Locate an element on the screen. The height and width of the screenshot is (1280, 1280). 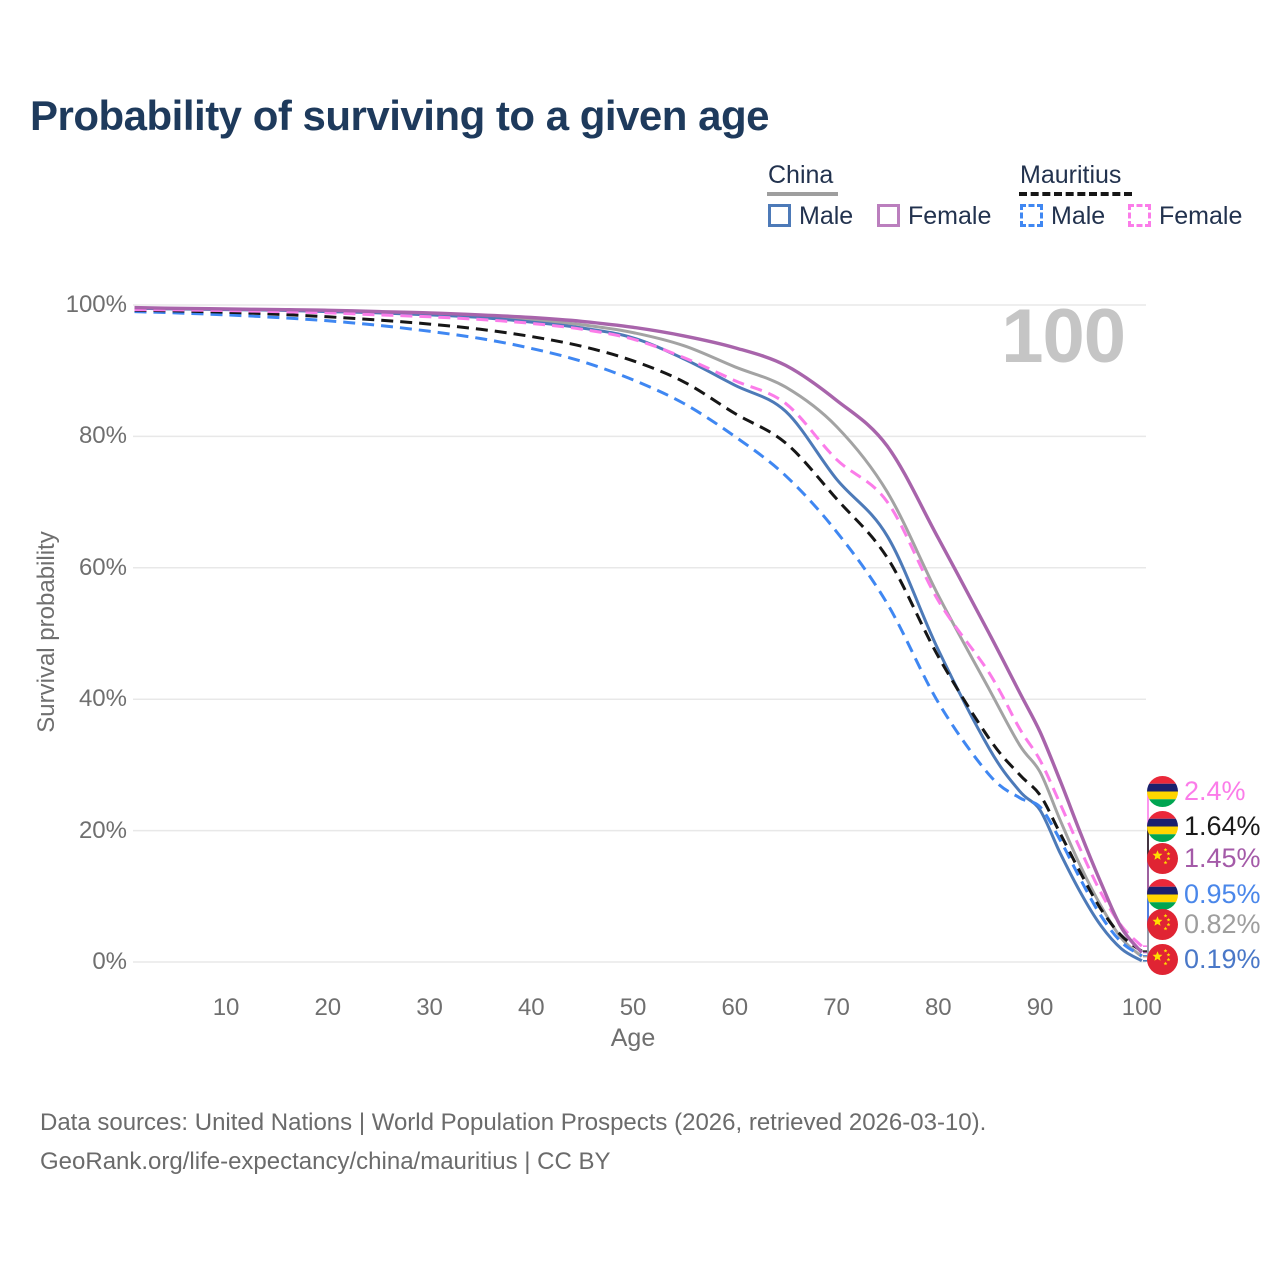
y-tick-0: 0% is located at coordinates (109, 961).